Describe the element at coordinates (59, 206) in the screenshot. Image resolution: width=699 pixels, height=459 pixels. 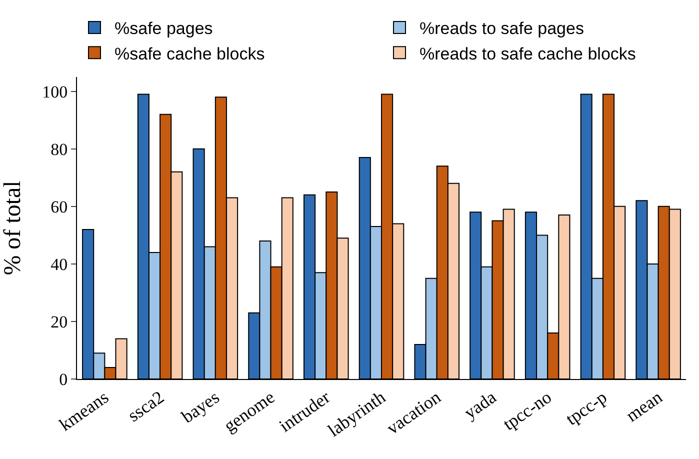
I see `y-tick-label: 60` at that location.